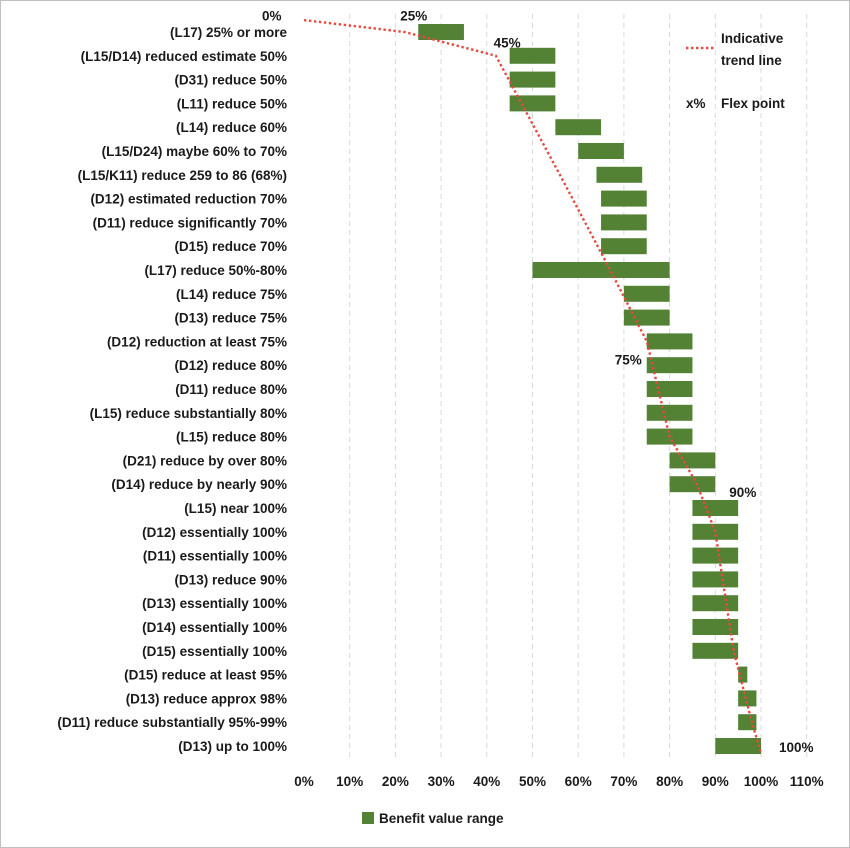 This screenshot has width=850, height=848. What do you see at coordinates (796, 747) in the screenshot?
I see `flex-point-label: 100%` at bounding box center [796, 747].